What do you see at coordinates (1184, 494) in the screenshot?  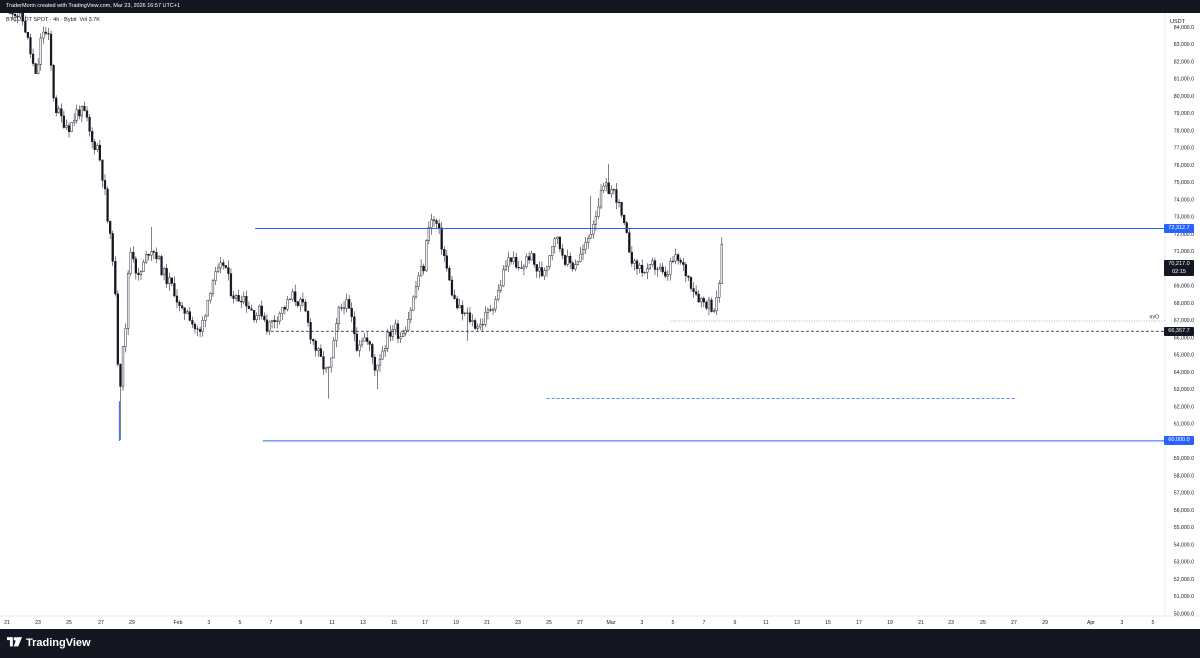 I see `price-tick-label: 57,000.0` at bounding box center [1184, 494].